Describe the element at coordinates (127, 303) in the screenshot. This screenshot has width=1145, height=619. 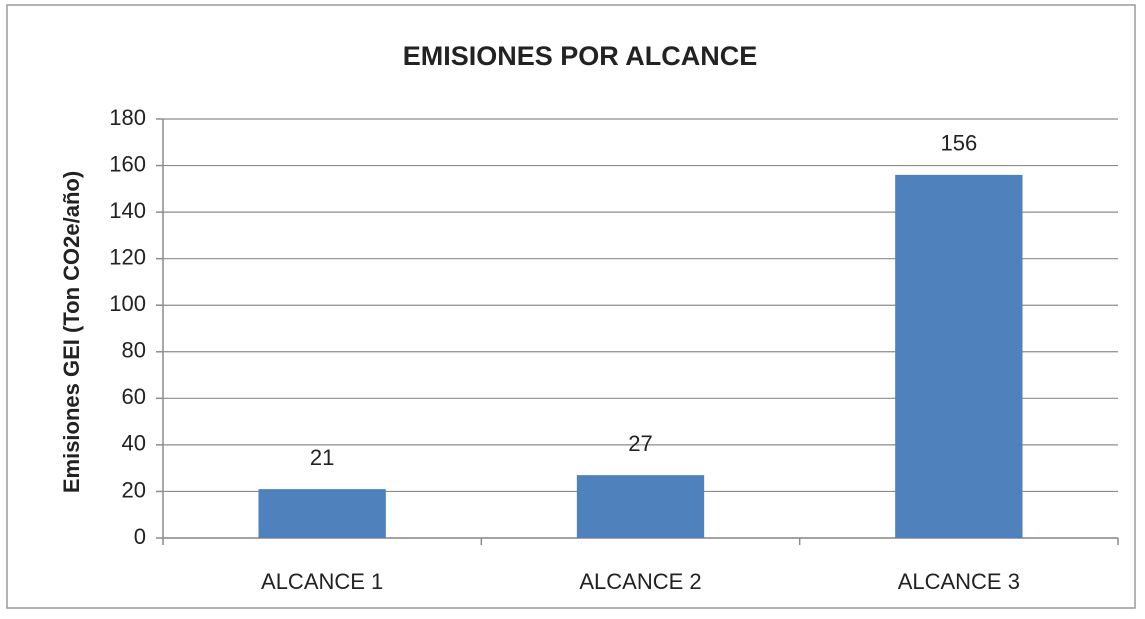
I see `y-tick-label: 100` at that location.